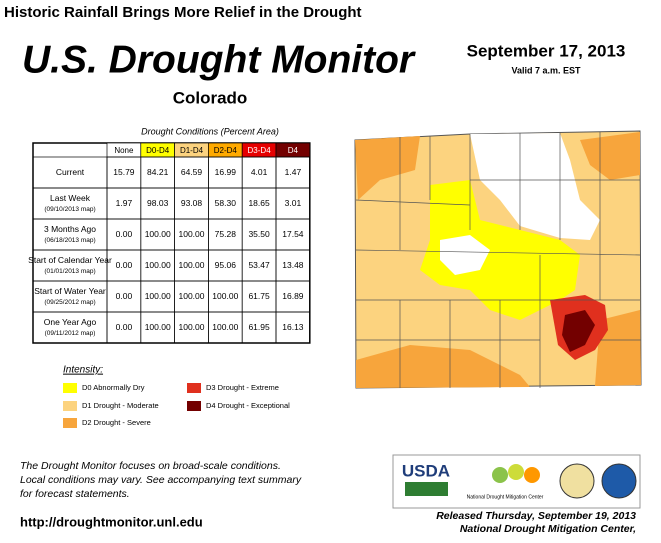 This screenshot has height=543, width=661. I want to click on table-cell, so click(293, 327).